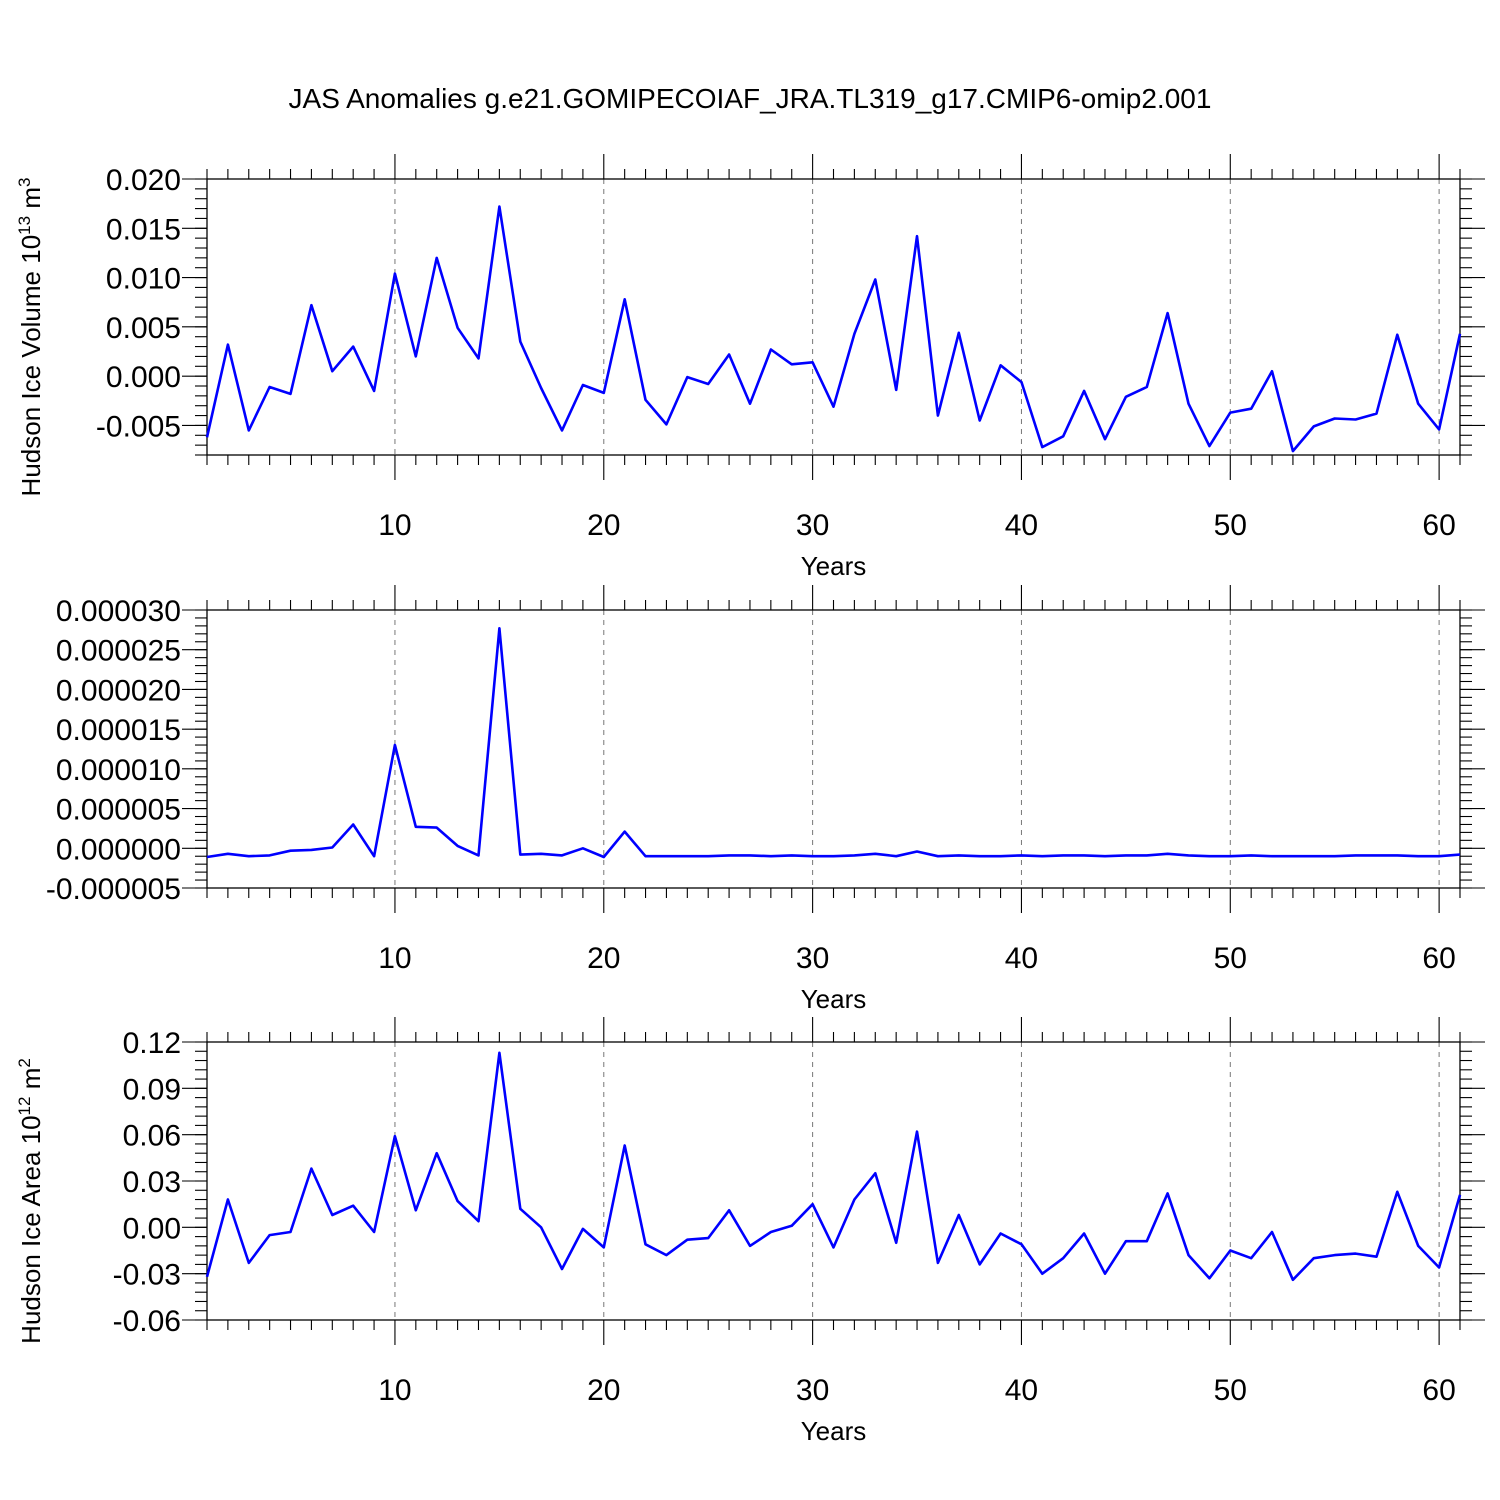  Describe the element at coordinates (143, 229) in the screenshot. I see `y-tick-label: 0.015` at that location.